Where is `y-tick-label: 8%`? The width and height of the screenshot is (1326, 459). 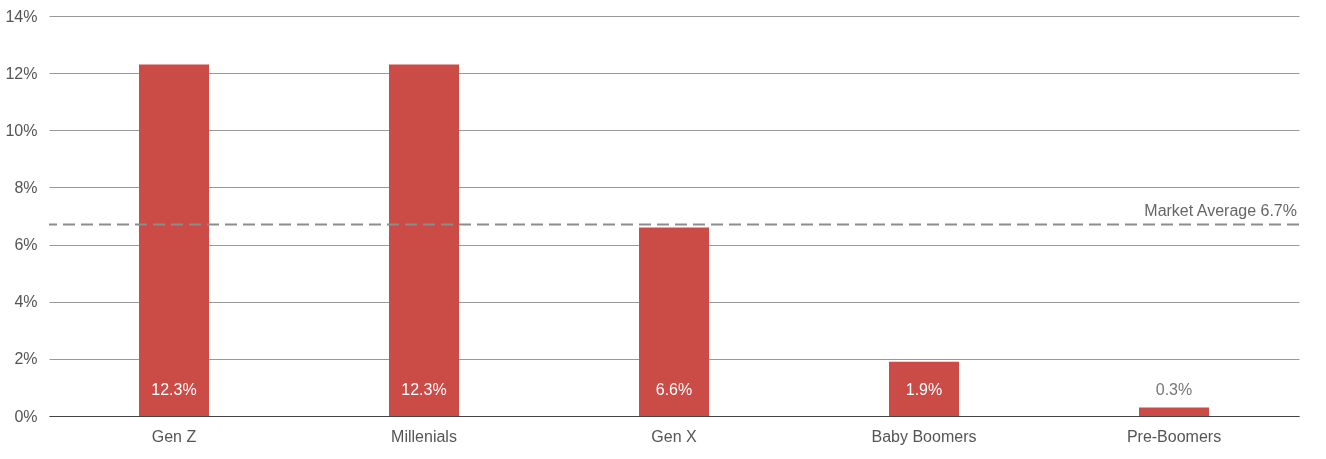
y-tick-label: 8% is located at coordinates (26, 187).